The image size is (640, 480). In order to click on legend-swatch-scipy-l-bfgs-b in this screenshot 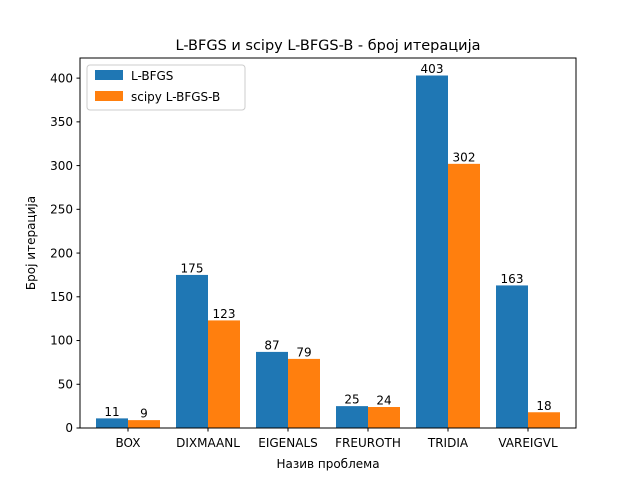, I will do `click(109, 96)`.